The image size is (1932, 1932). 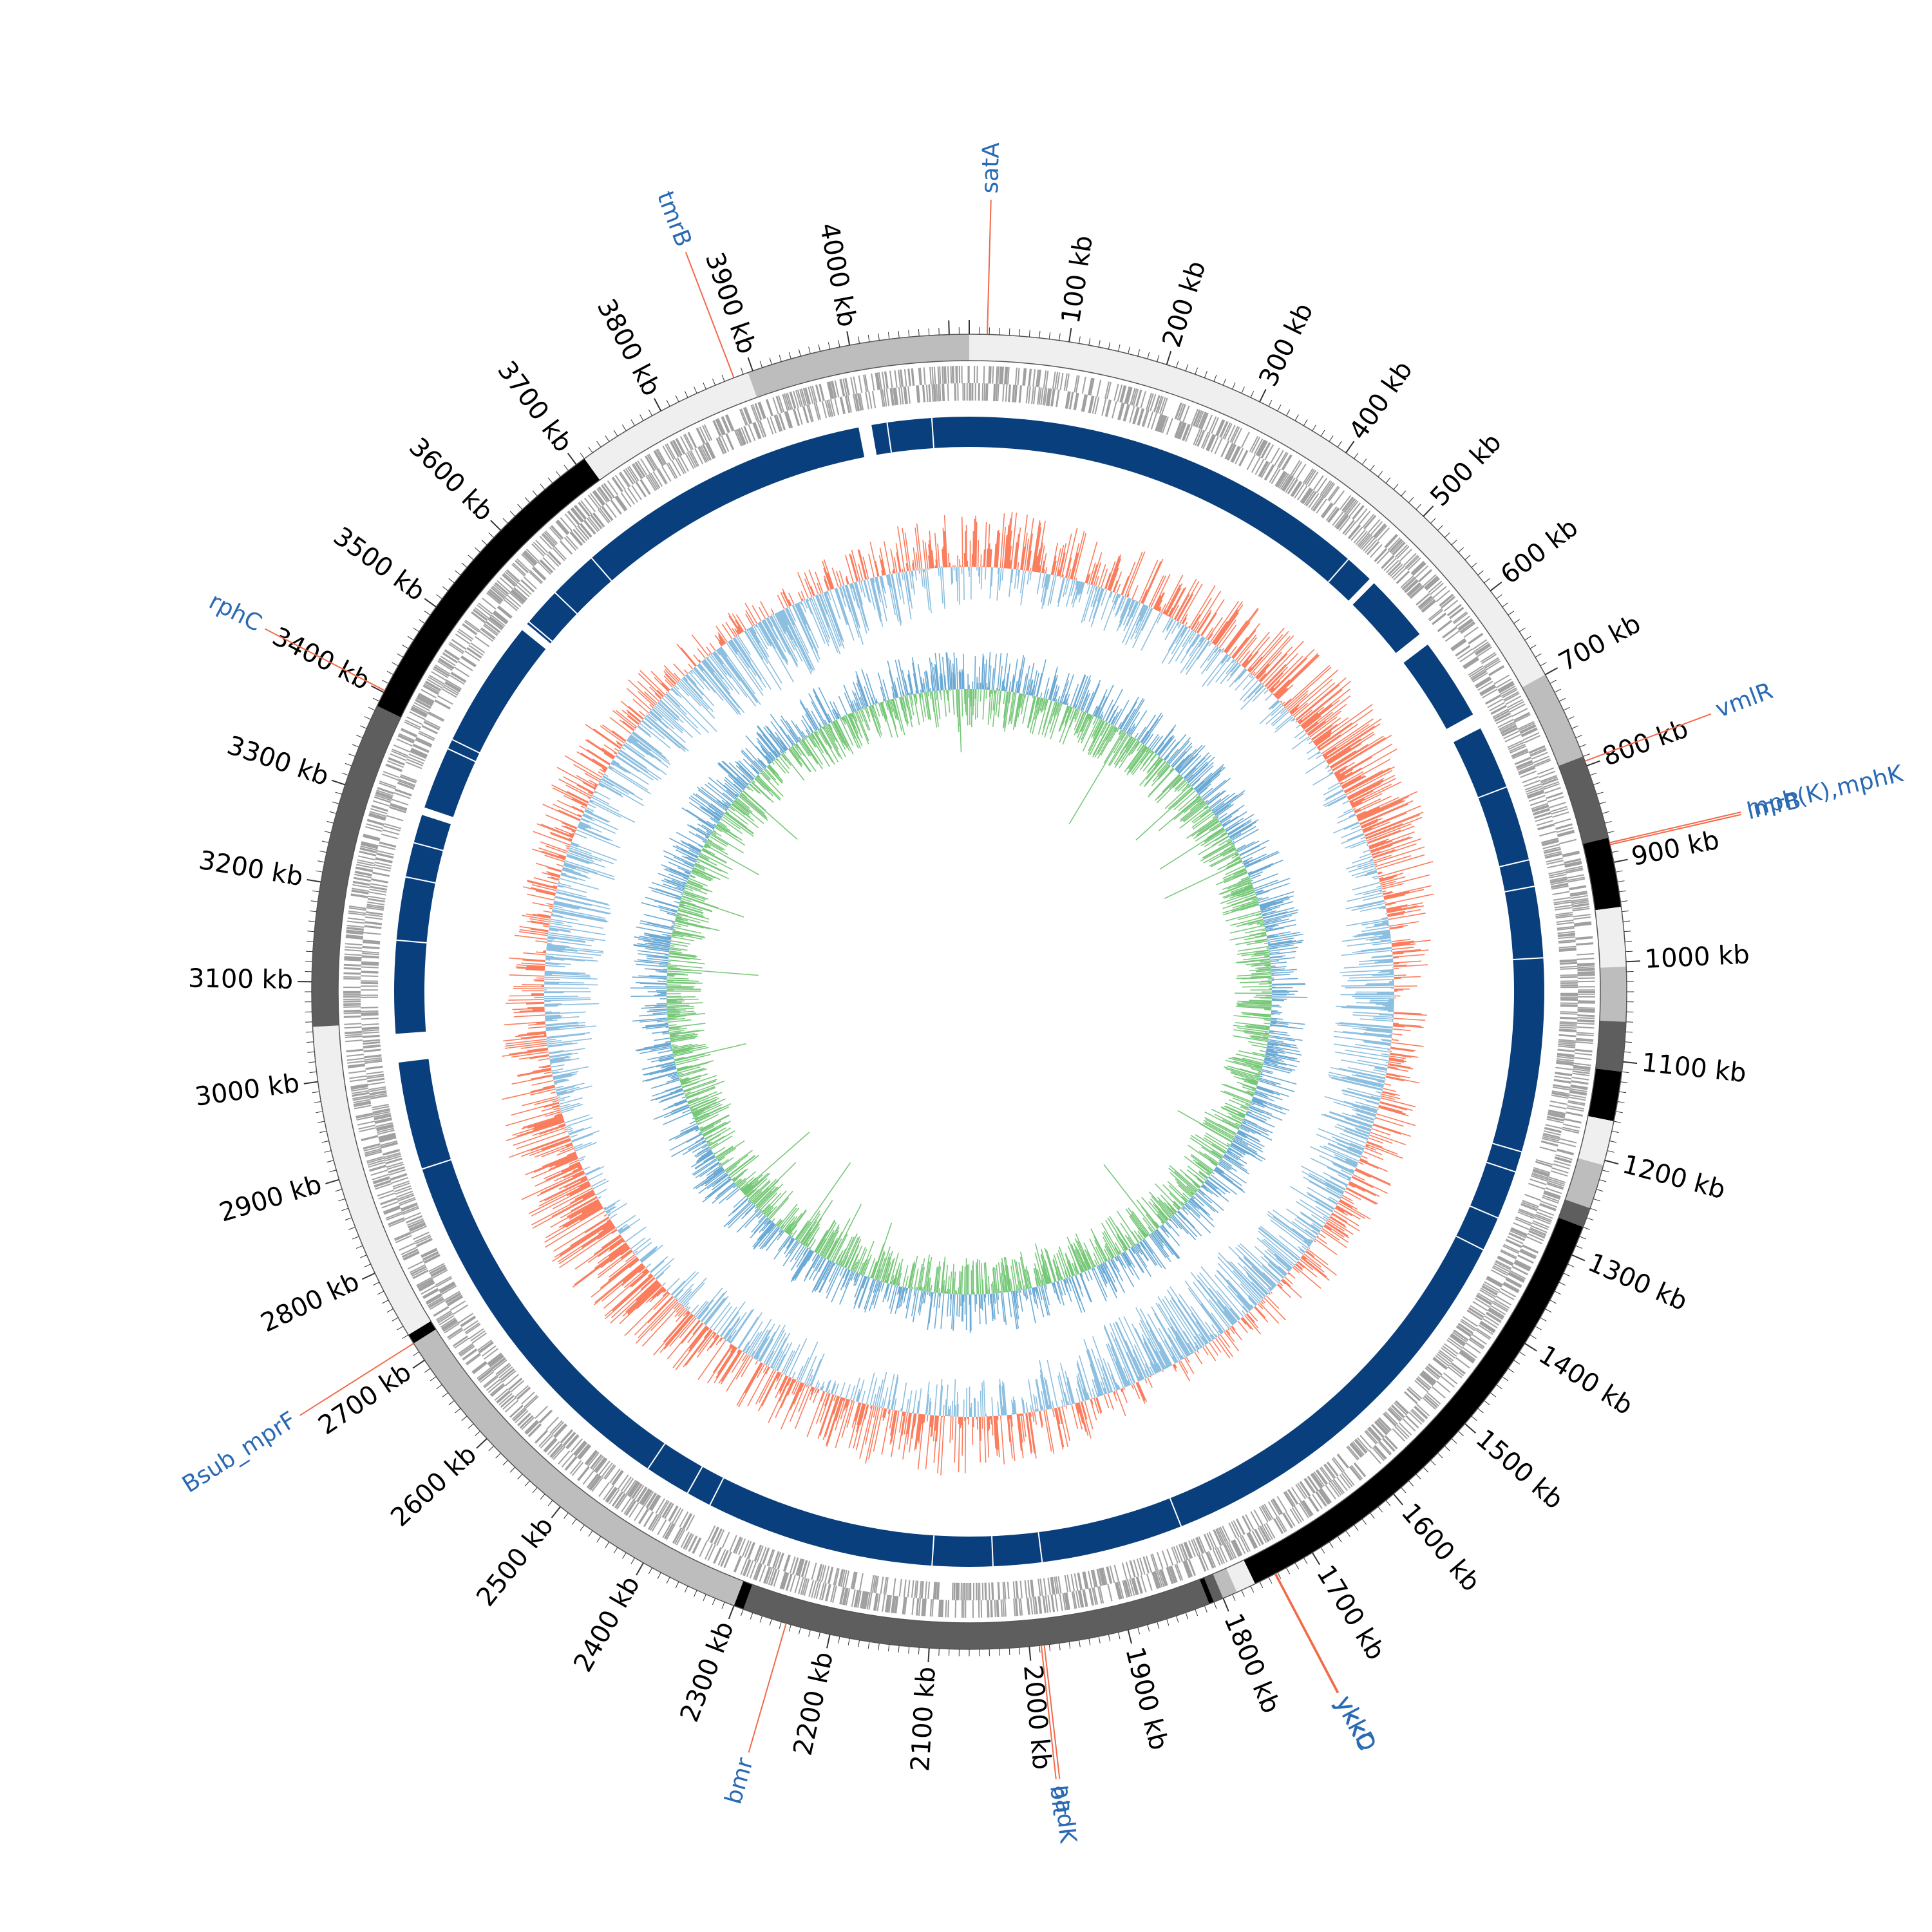 What do you see at coordinates (250, 870) in the screenshot?
I see `tick-label: 3200 kb` at bounding box center [250, 870].